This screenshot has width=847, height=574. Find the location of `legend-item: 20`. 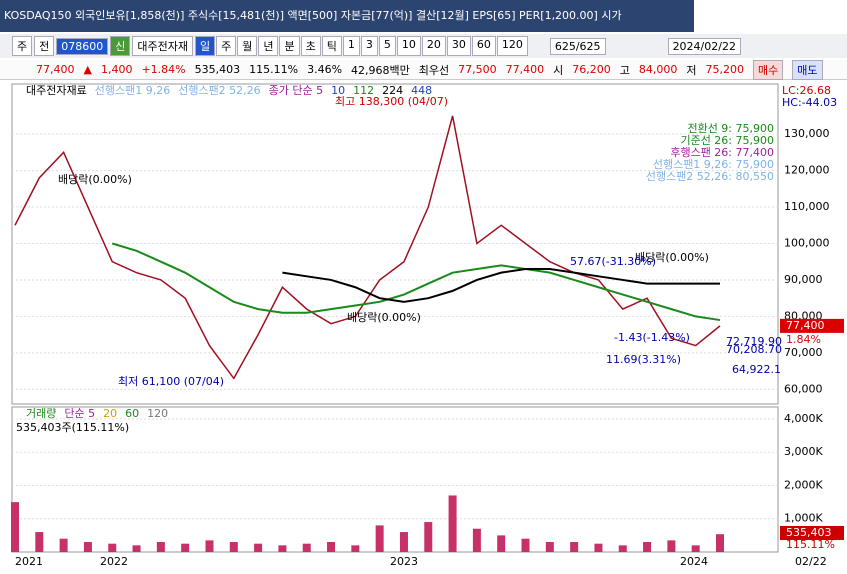

legend-item: 20 is located at coordinates (110, 413).